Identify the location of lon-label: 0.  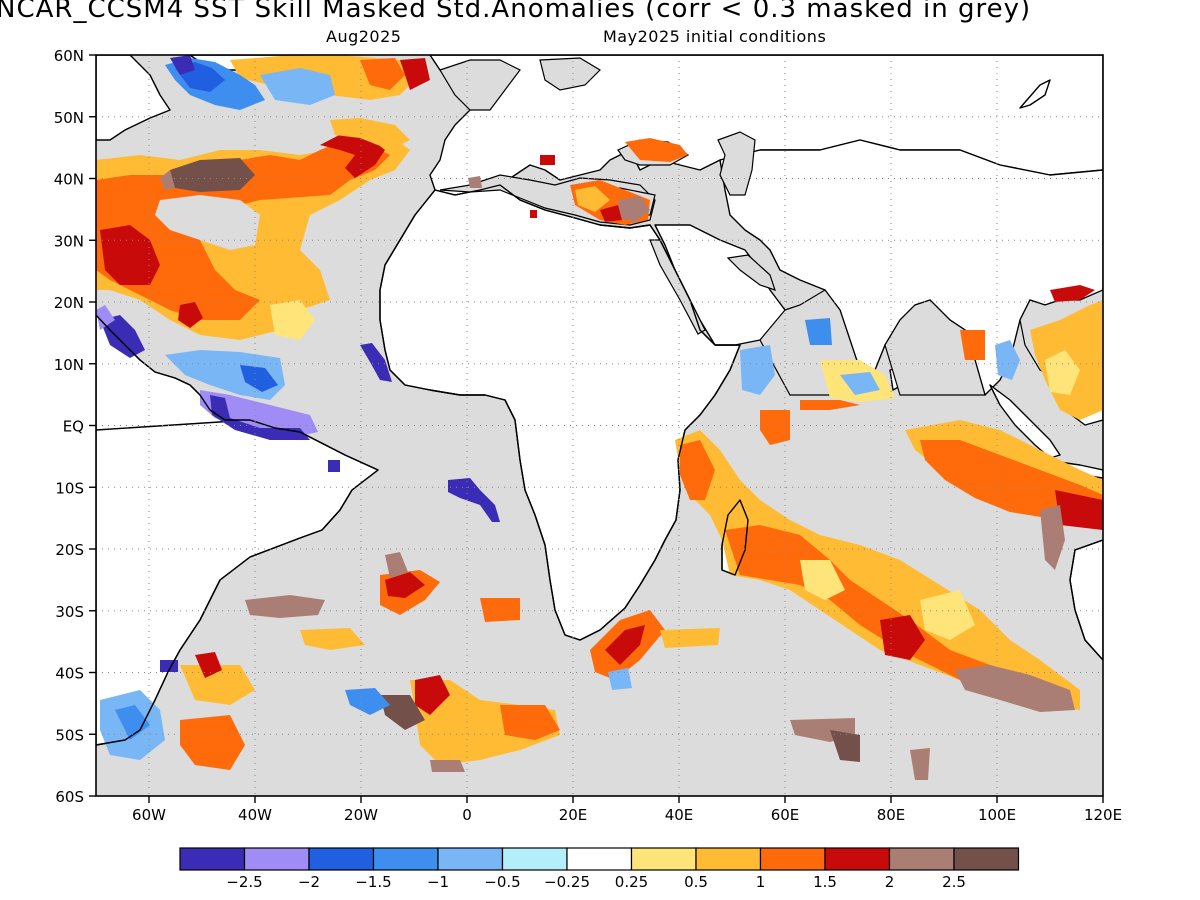
(467, 815).